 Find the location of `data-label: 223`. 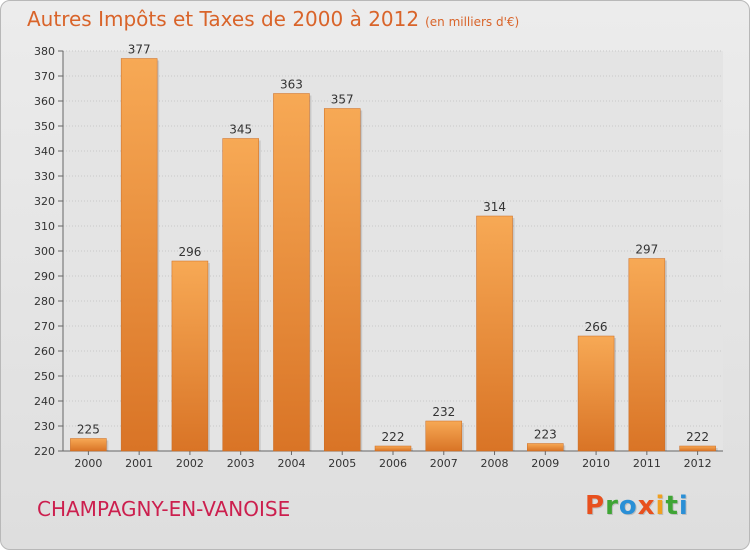

data-label: 223 is located at coordinates (545, 435).